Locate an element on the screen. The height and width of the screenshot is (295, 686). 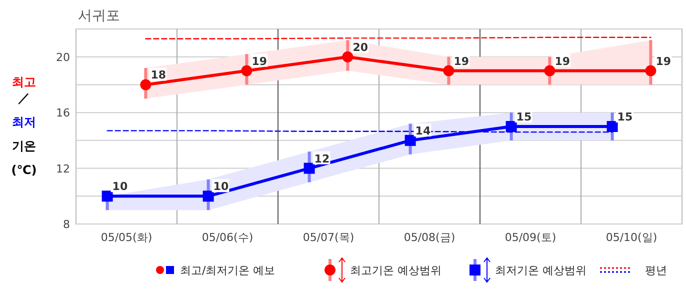
data-label: 14 is located at coordinates (423, 131).